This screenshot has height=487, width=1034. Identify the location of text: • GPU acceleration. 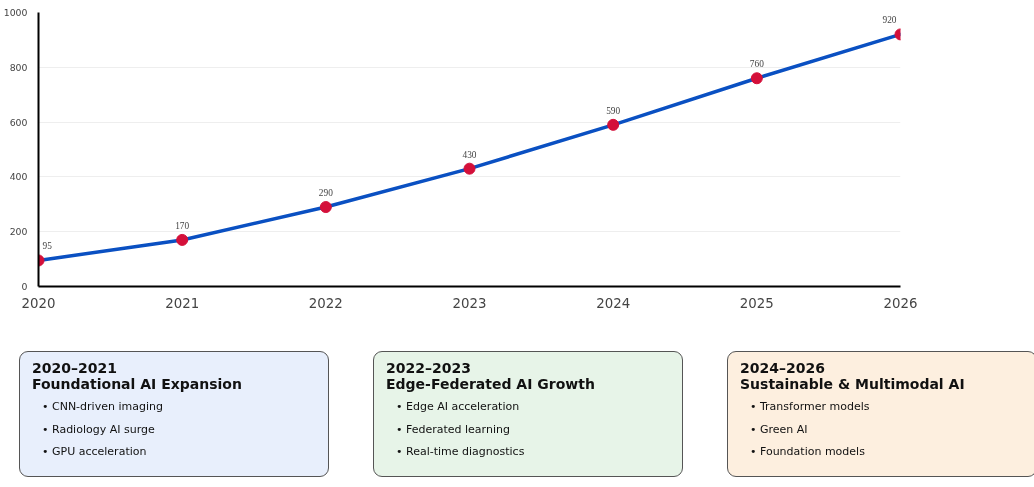
(95, 452).